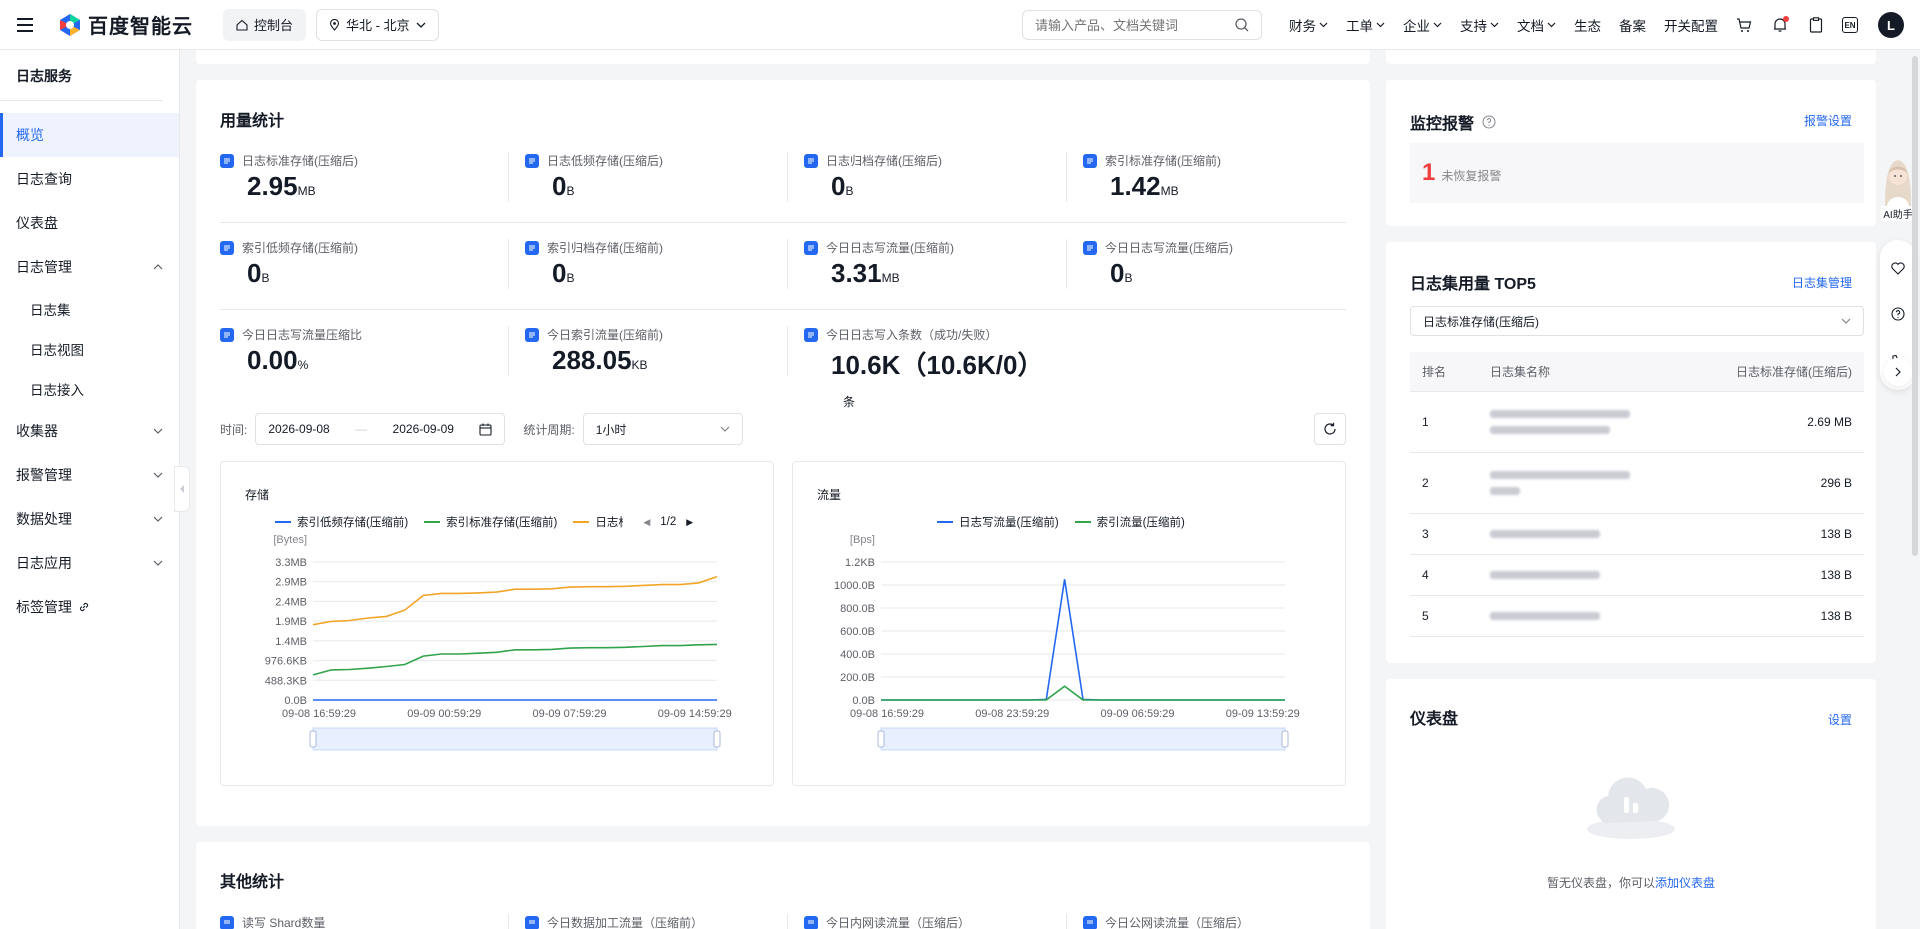 Image resolution: width=1920 pixels, height=929 pixels. Describe the element at coordinates (559, 186) in the screenshot. I see `usage-stat-value: 0` at that location.